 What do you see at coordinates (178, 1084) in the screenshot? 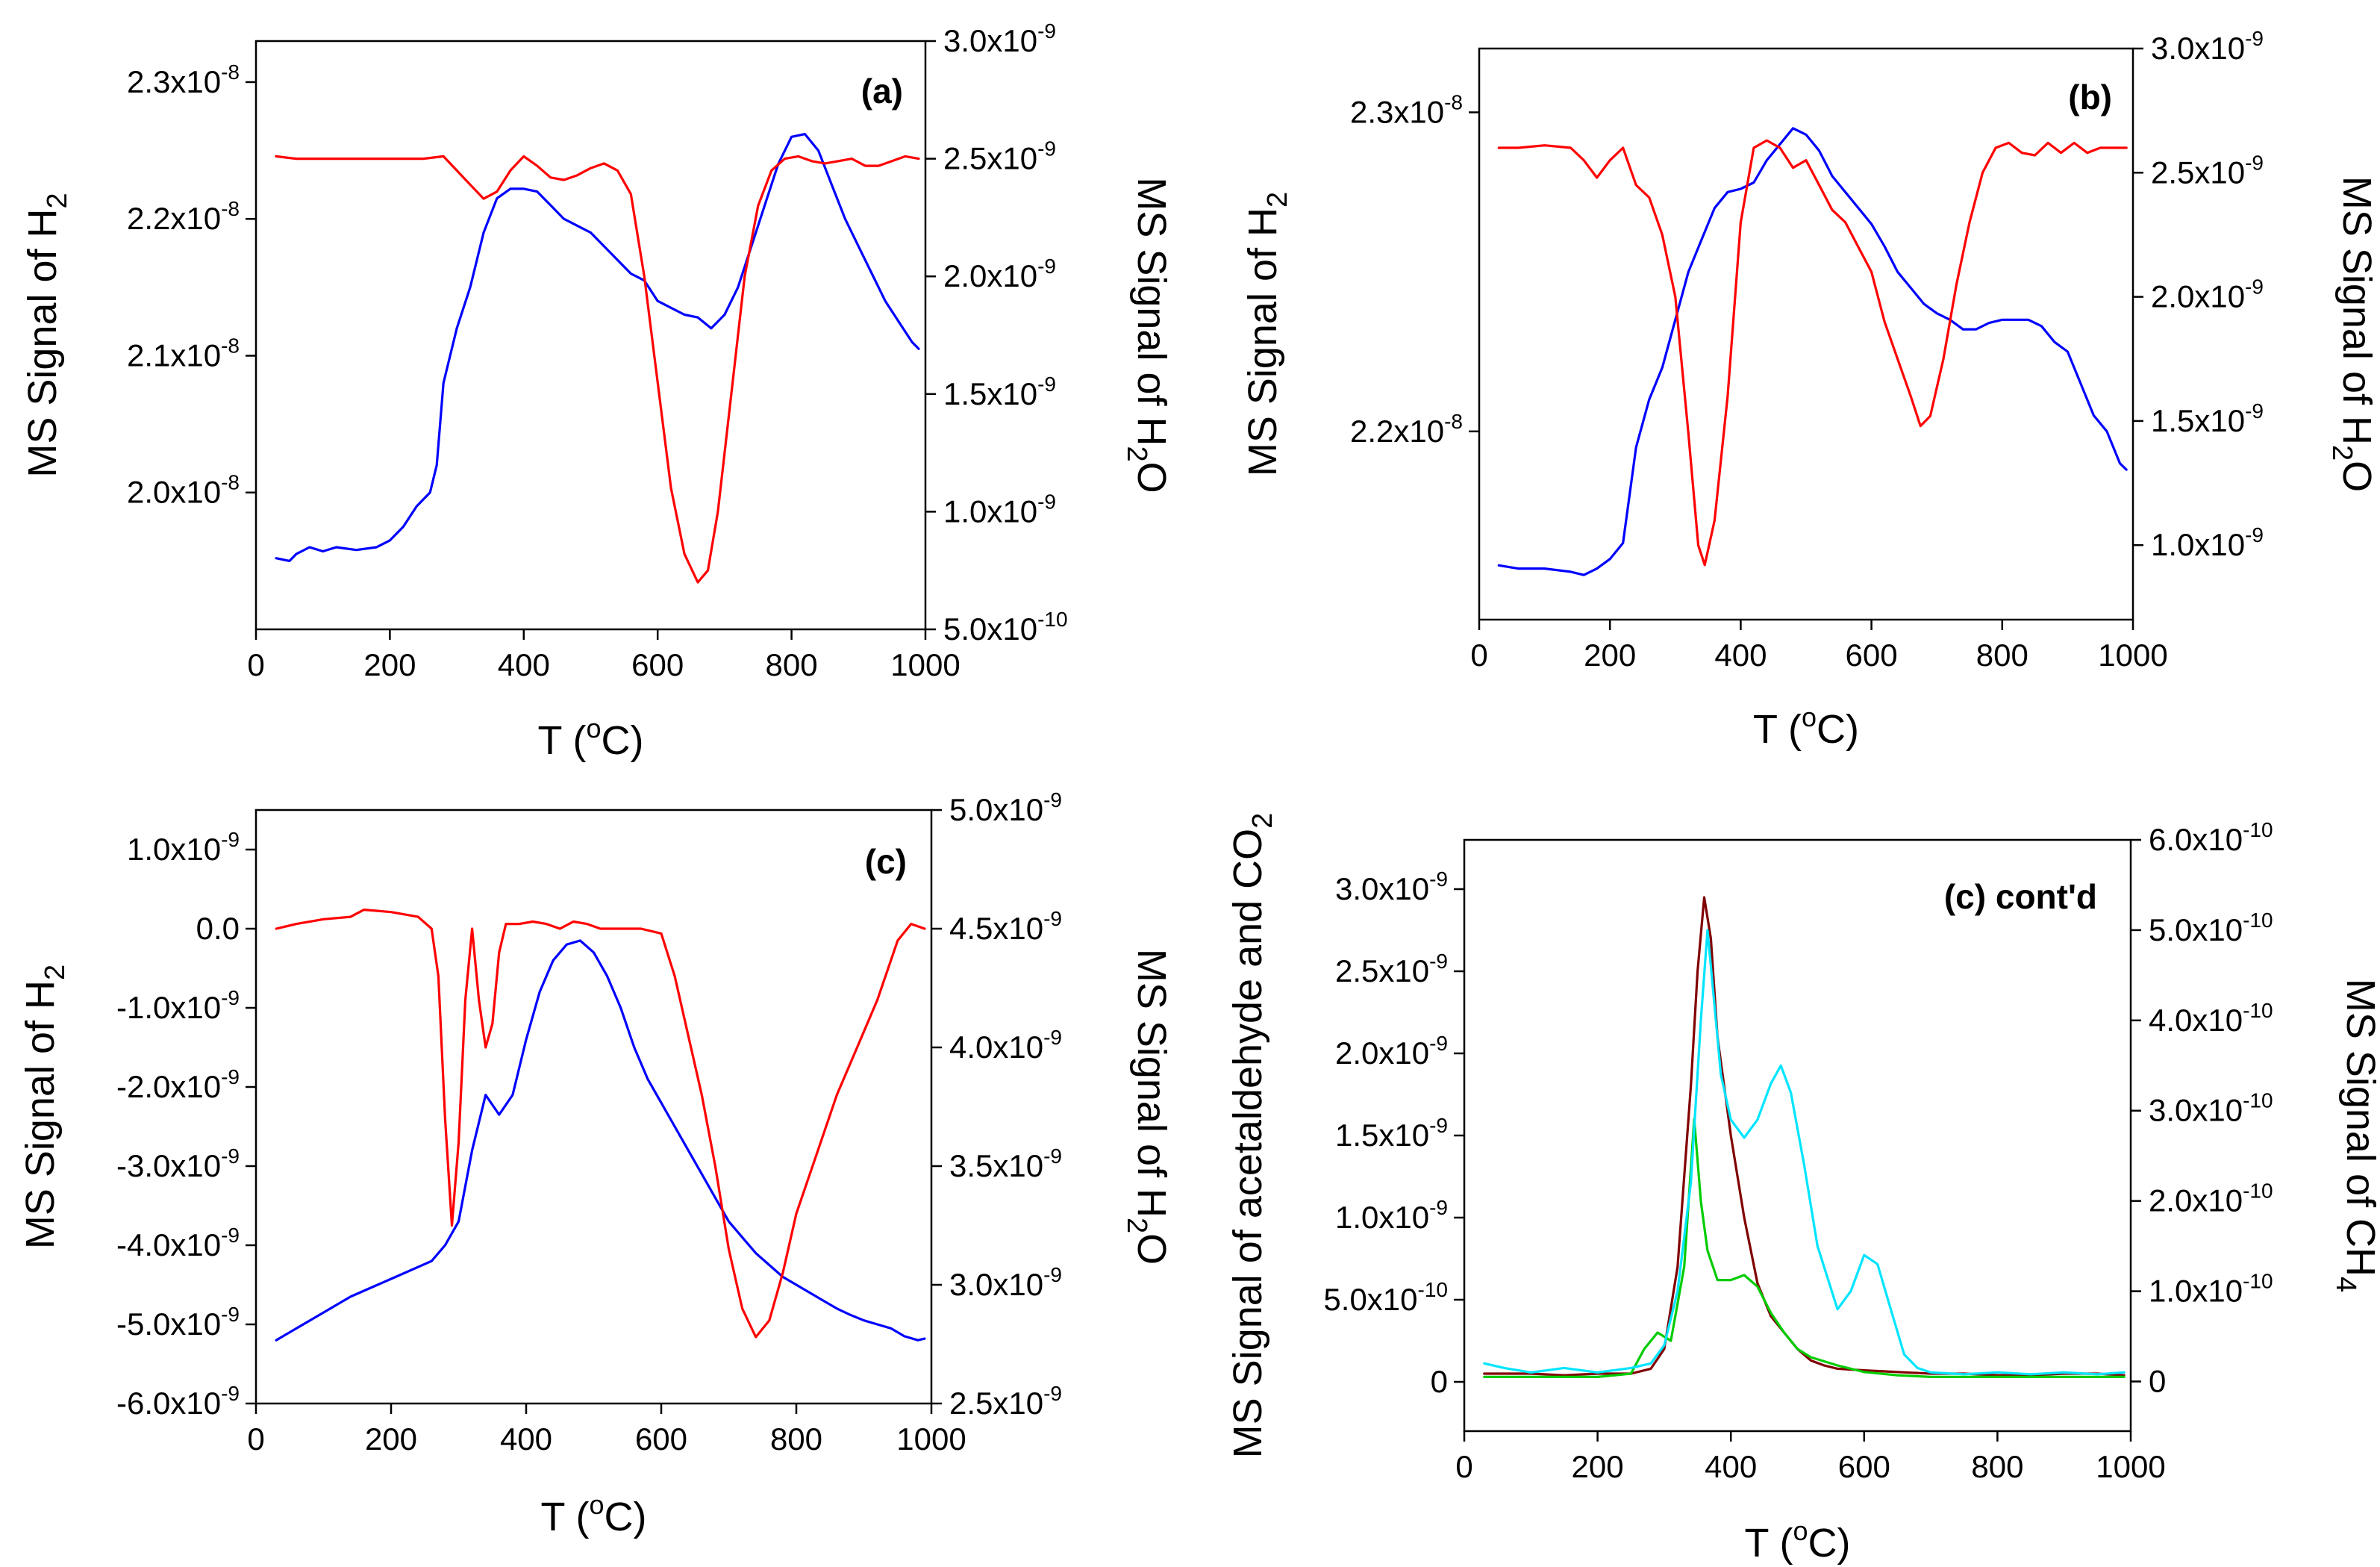
I see `y-left-tick-label: -2.0x10⁻⁹` at bounding box center [178, 1084].